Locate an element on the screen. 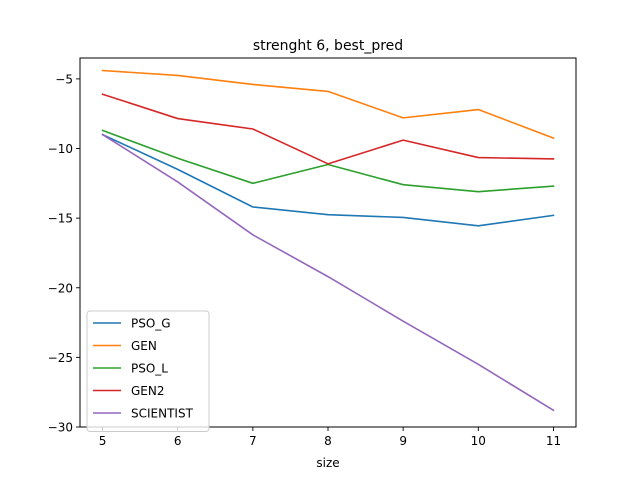 The image size is (640, 485). y-tick-label: −15 is located at coordinates (60, 219).